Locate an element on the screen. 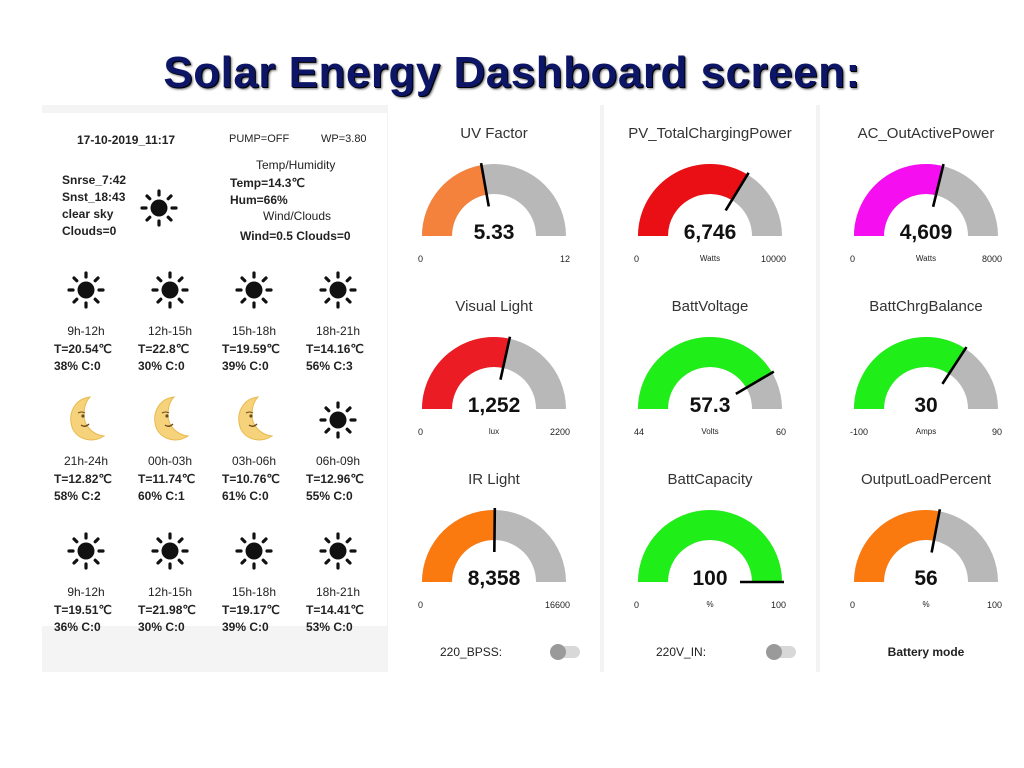  forecast-humidity-clouds: 36% C:0 is located at coordinates (77, 627).